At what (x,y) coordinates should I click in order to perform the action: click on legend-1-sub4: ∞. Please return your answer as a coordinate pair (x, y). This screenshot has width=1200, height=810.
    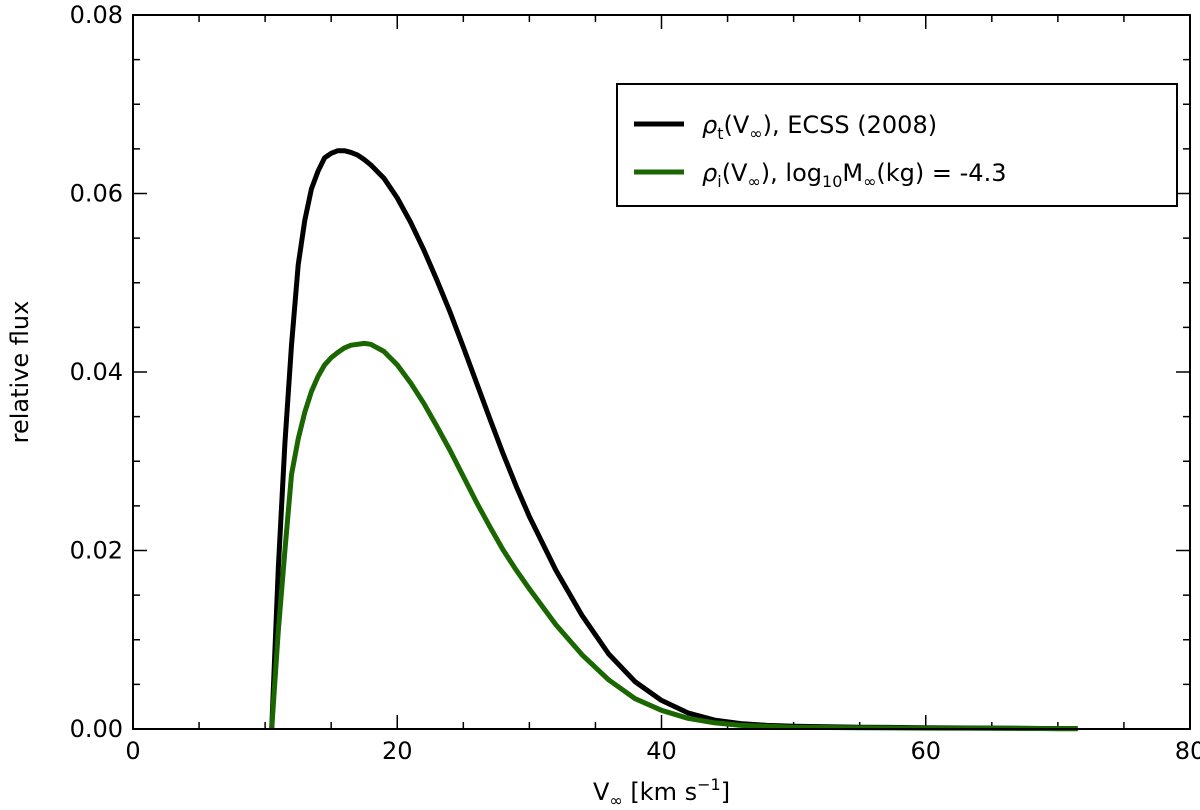
    Looking at the image, I should click on (869, 181).